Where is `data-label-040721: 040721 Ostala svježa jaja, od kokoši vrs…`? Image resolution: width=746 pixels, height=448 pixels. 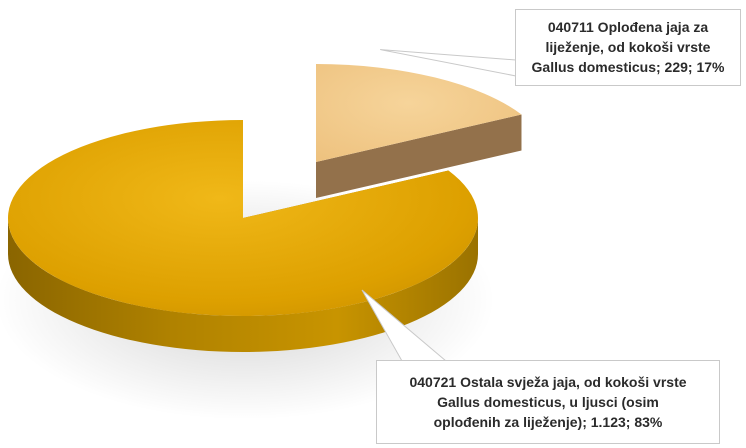 data-label-040721: 040721 Ostala svježa jaja, od kokoši vrs… is located at coordinates (548, 402).